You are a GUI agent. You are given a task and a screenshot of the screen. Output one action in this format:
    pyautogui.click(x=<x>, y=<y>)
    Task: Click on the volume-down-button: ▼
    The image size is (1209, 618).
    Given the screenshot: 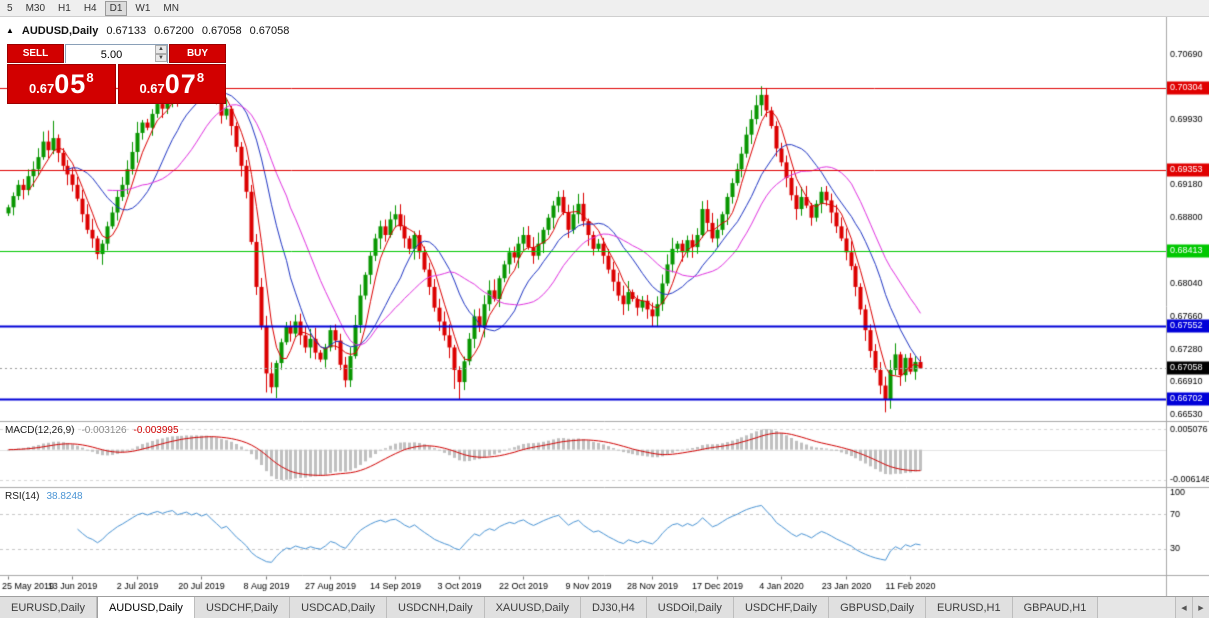 What is the action you would take?
    pyautogui.click(x=161, y=57)
    